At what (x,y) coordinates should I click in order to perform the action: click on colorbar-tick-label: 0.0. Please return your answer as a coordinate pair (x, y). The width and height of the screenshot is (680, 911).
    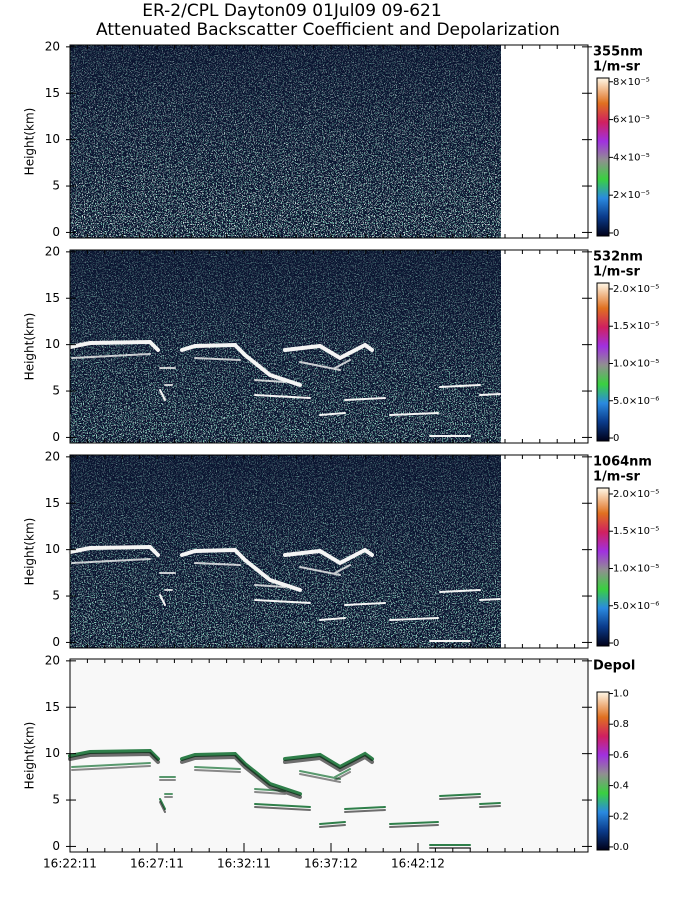
    Looking at the image, I should click on (621, 847).